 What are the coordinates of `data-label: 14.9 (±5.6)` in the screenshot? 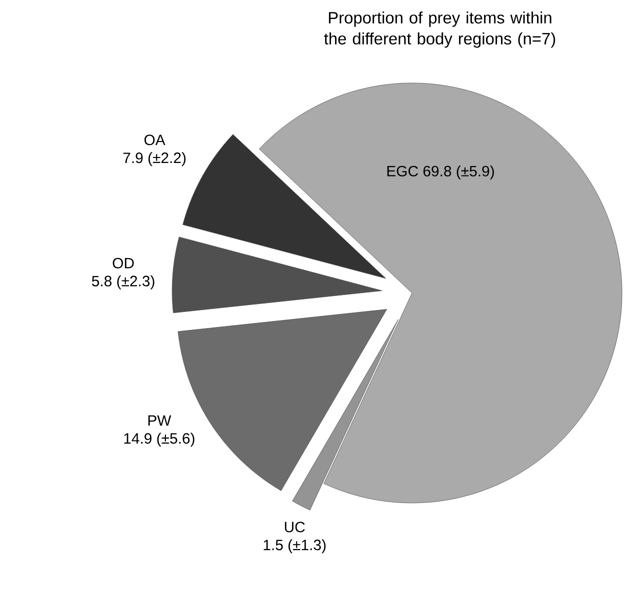 It's located at (159, 439).